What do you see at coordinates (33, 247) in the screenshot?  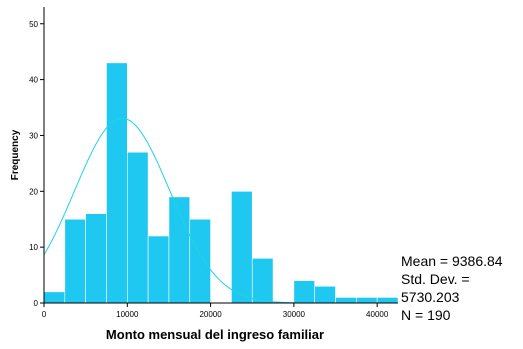 I see `y-tick-label: 10` at bounding box center [33, 247].